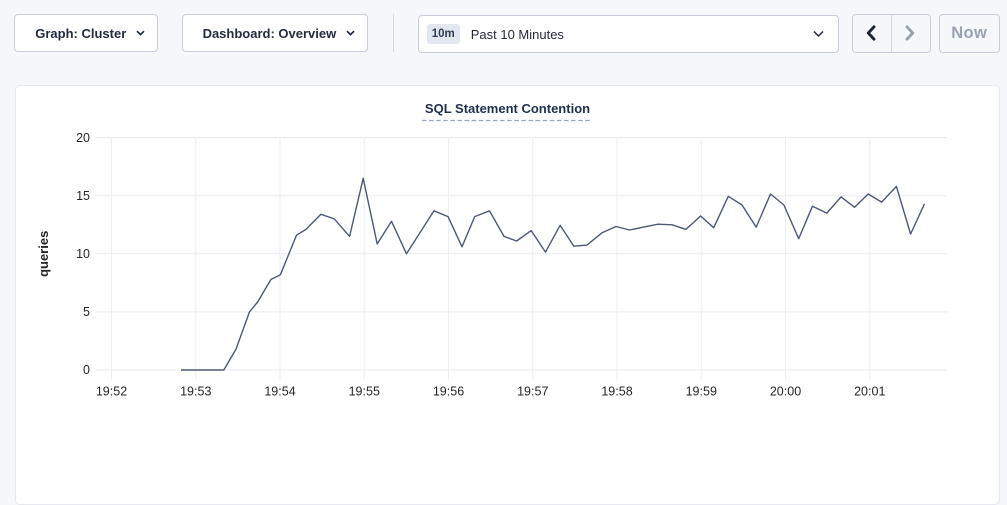 This screenshot has height=505, width=1007. Describe the element at coordinates (83, 254) in the screenshot. I see `svg-text: 10` at that location.